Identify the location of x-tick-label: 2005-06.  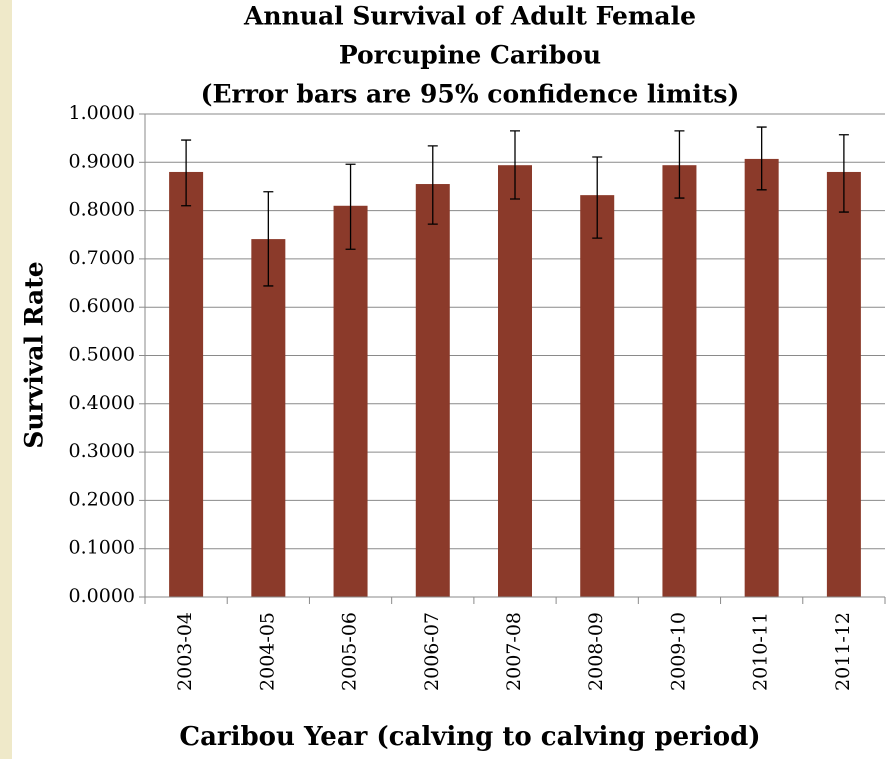
(350, 651).